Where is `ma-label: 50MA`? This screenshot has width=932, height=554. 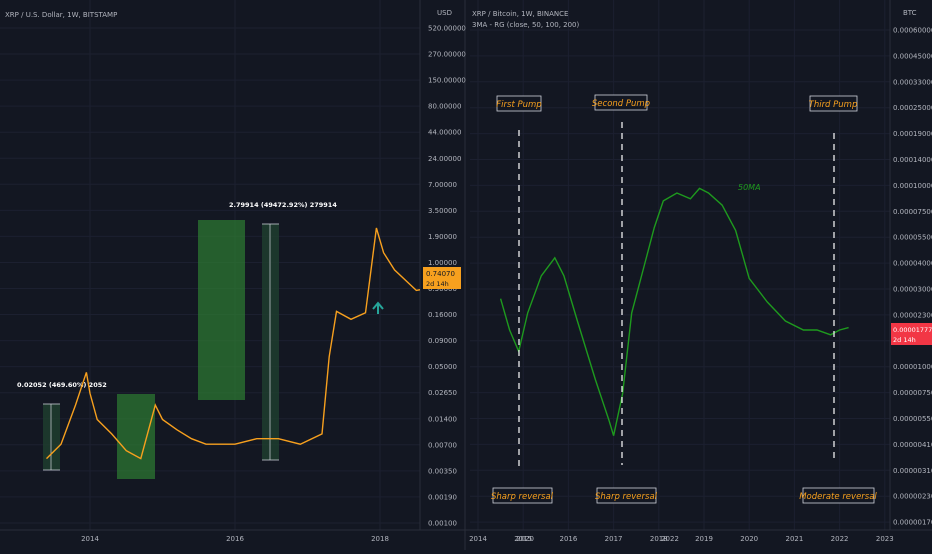 ma-label: 50MA is located at coordinates (749, 187).